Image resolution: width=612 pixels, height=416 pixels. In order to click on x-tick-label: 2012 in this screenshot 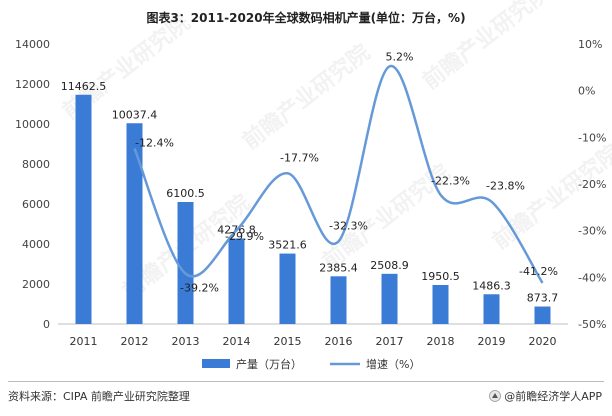, I will do `click(135, 341)`.